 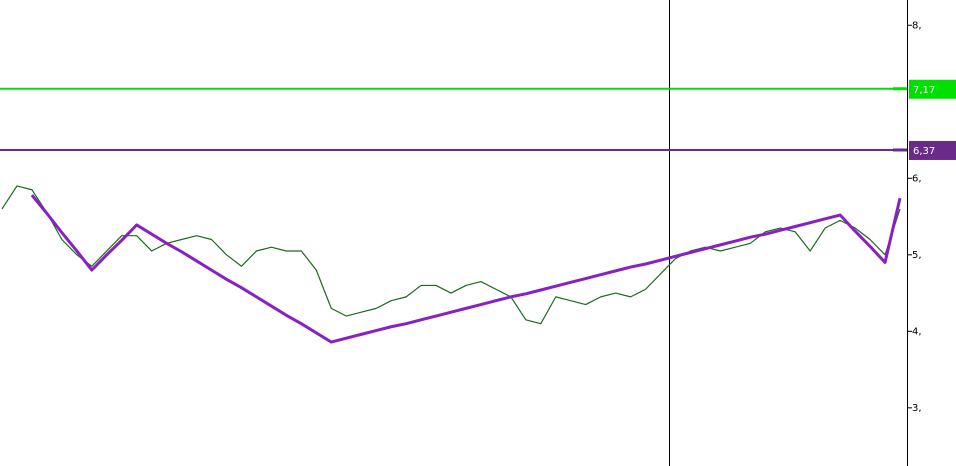 What do you see at coordinates (917, 255) in the screenshot?
I see `y-tick-label: 5,` at bounding box center [917, 255].